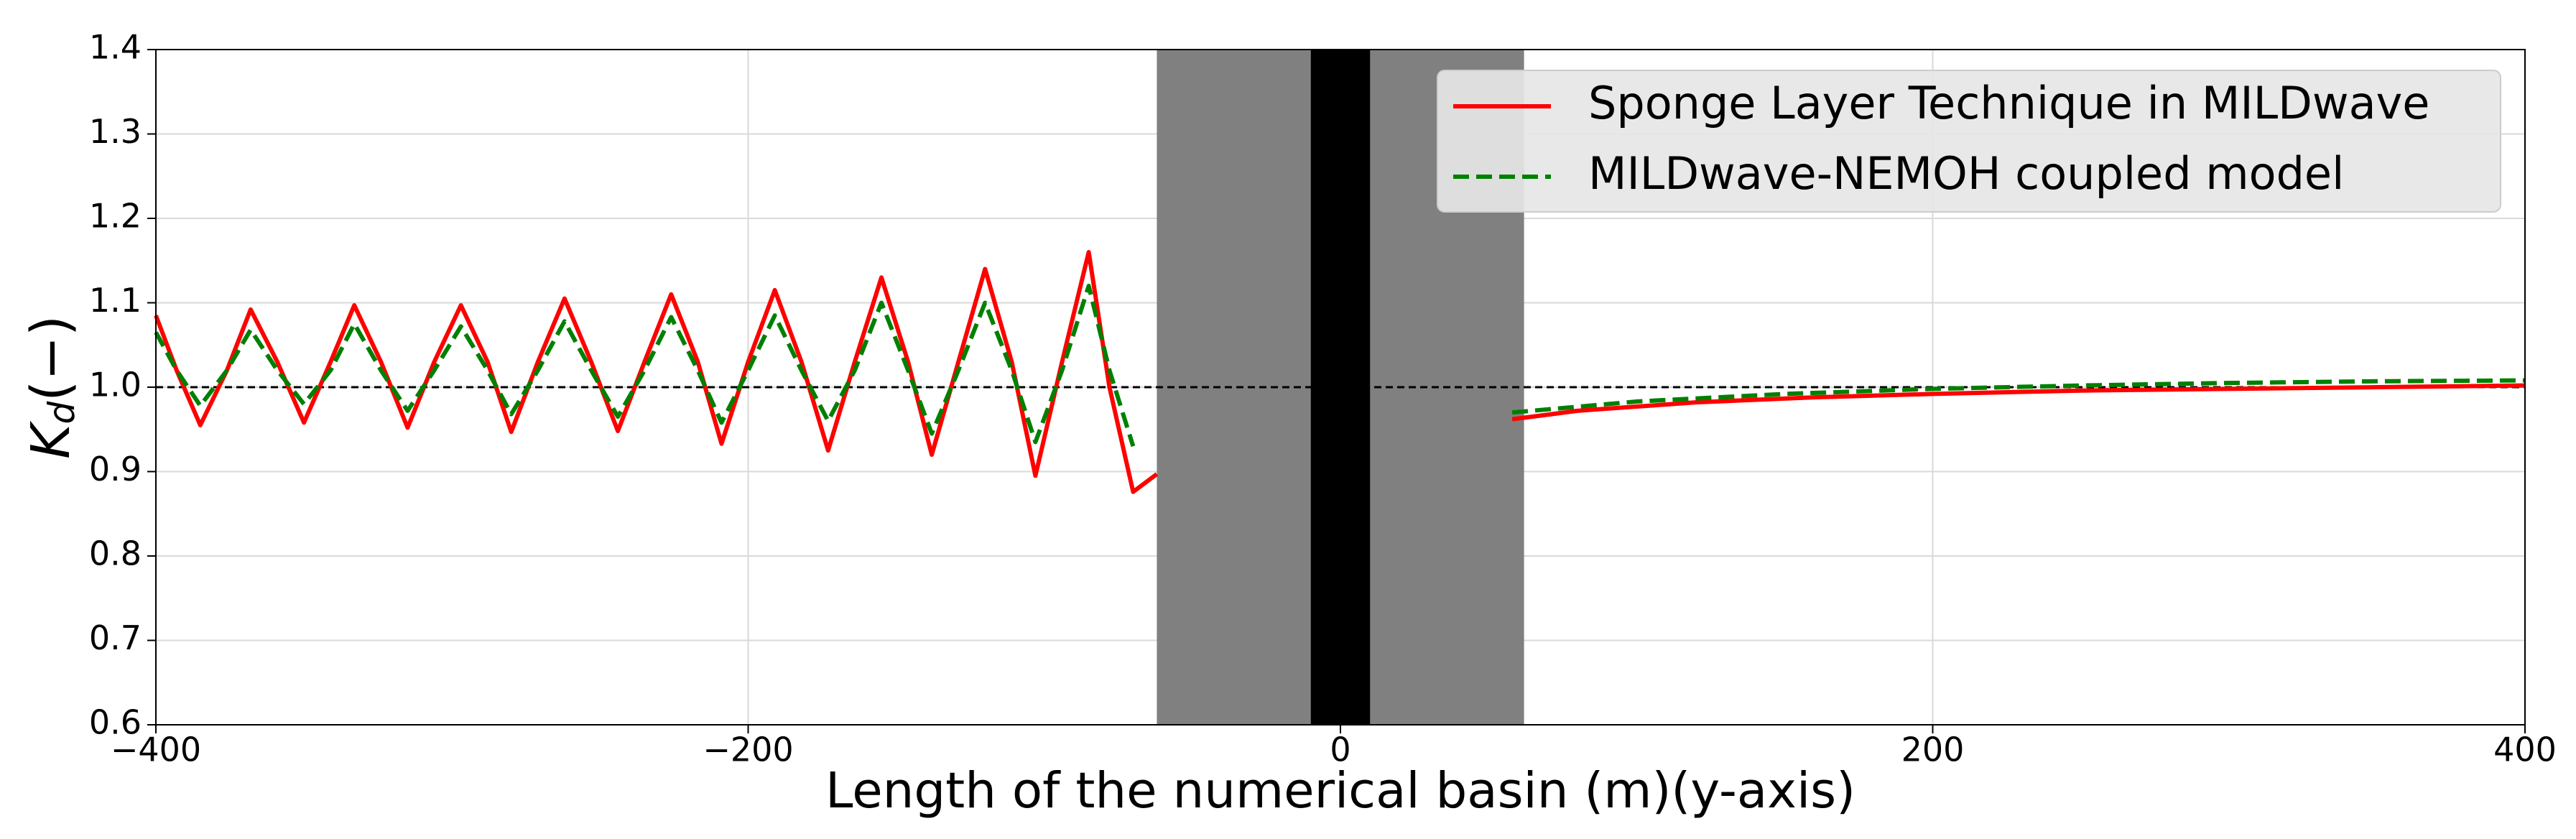 Image resolution: width=2576 pixels, height=839 pixels. What do you see at coordinates (115, 385) in the screenshot?
I see `y-tick-label: 1.0` at bounding box center [115, 385].